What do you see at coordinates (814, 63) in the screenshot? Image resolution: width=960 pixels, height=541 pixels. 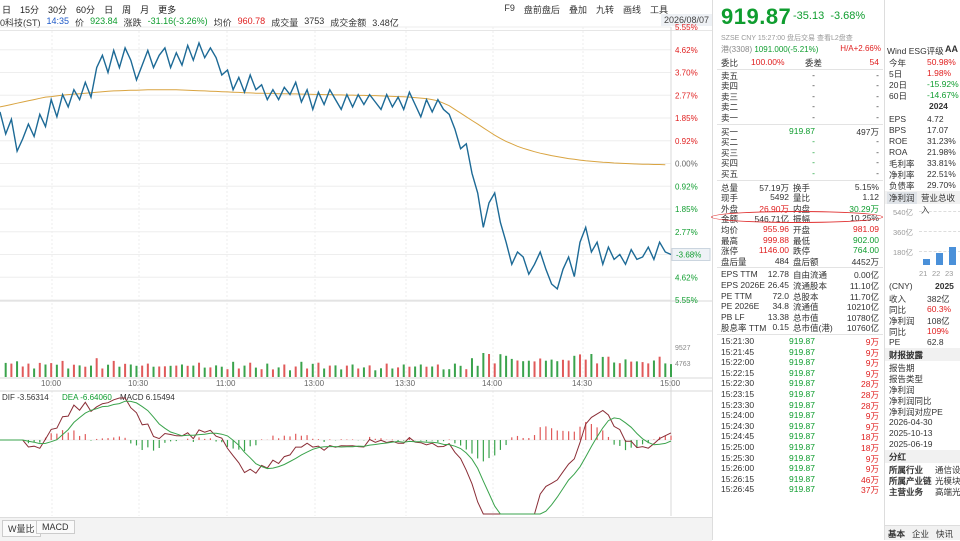 I see `weicha-label: 委差` at bounding box center [814, 63].